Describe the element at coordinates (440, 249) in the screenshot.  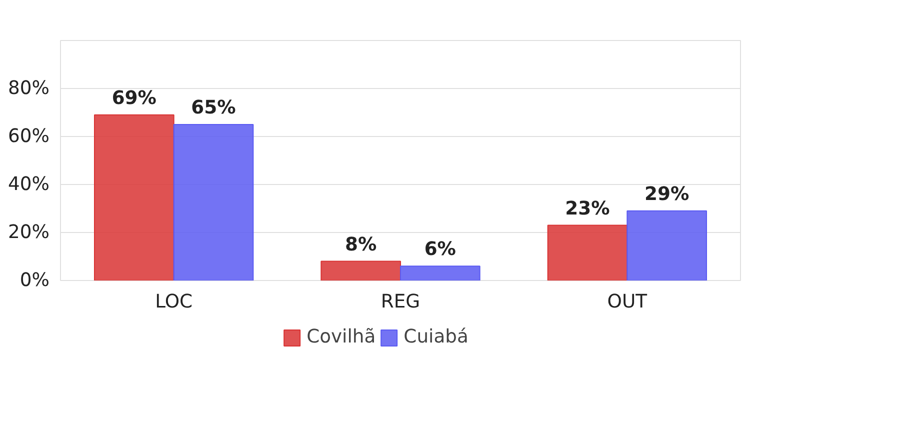
I see `data-label: 6%` at that location.